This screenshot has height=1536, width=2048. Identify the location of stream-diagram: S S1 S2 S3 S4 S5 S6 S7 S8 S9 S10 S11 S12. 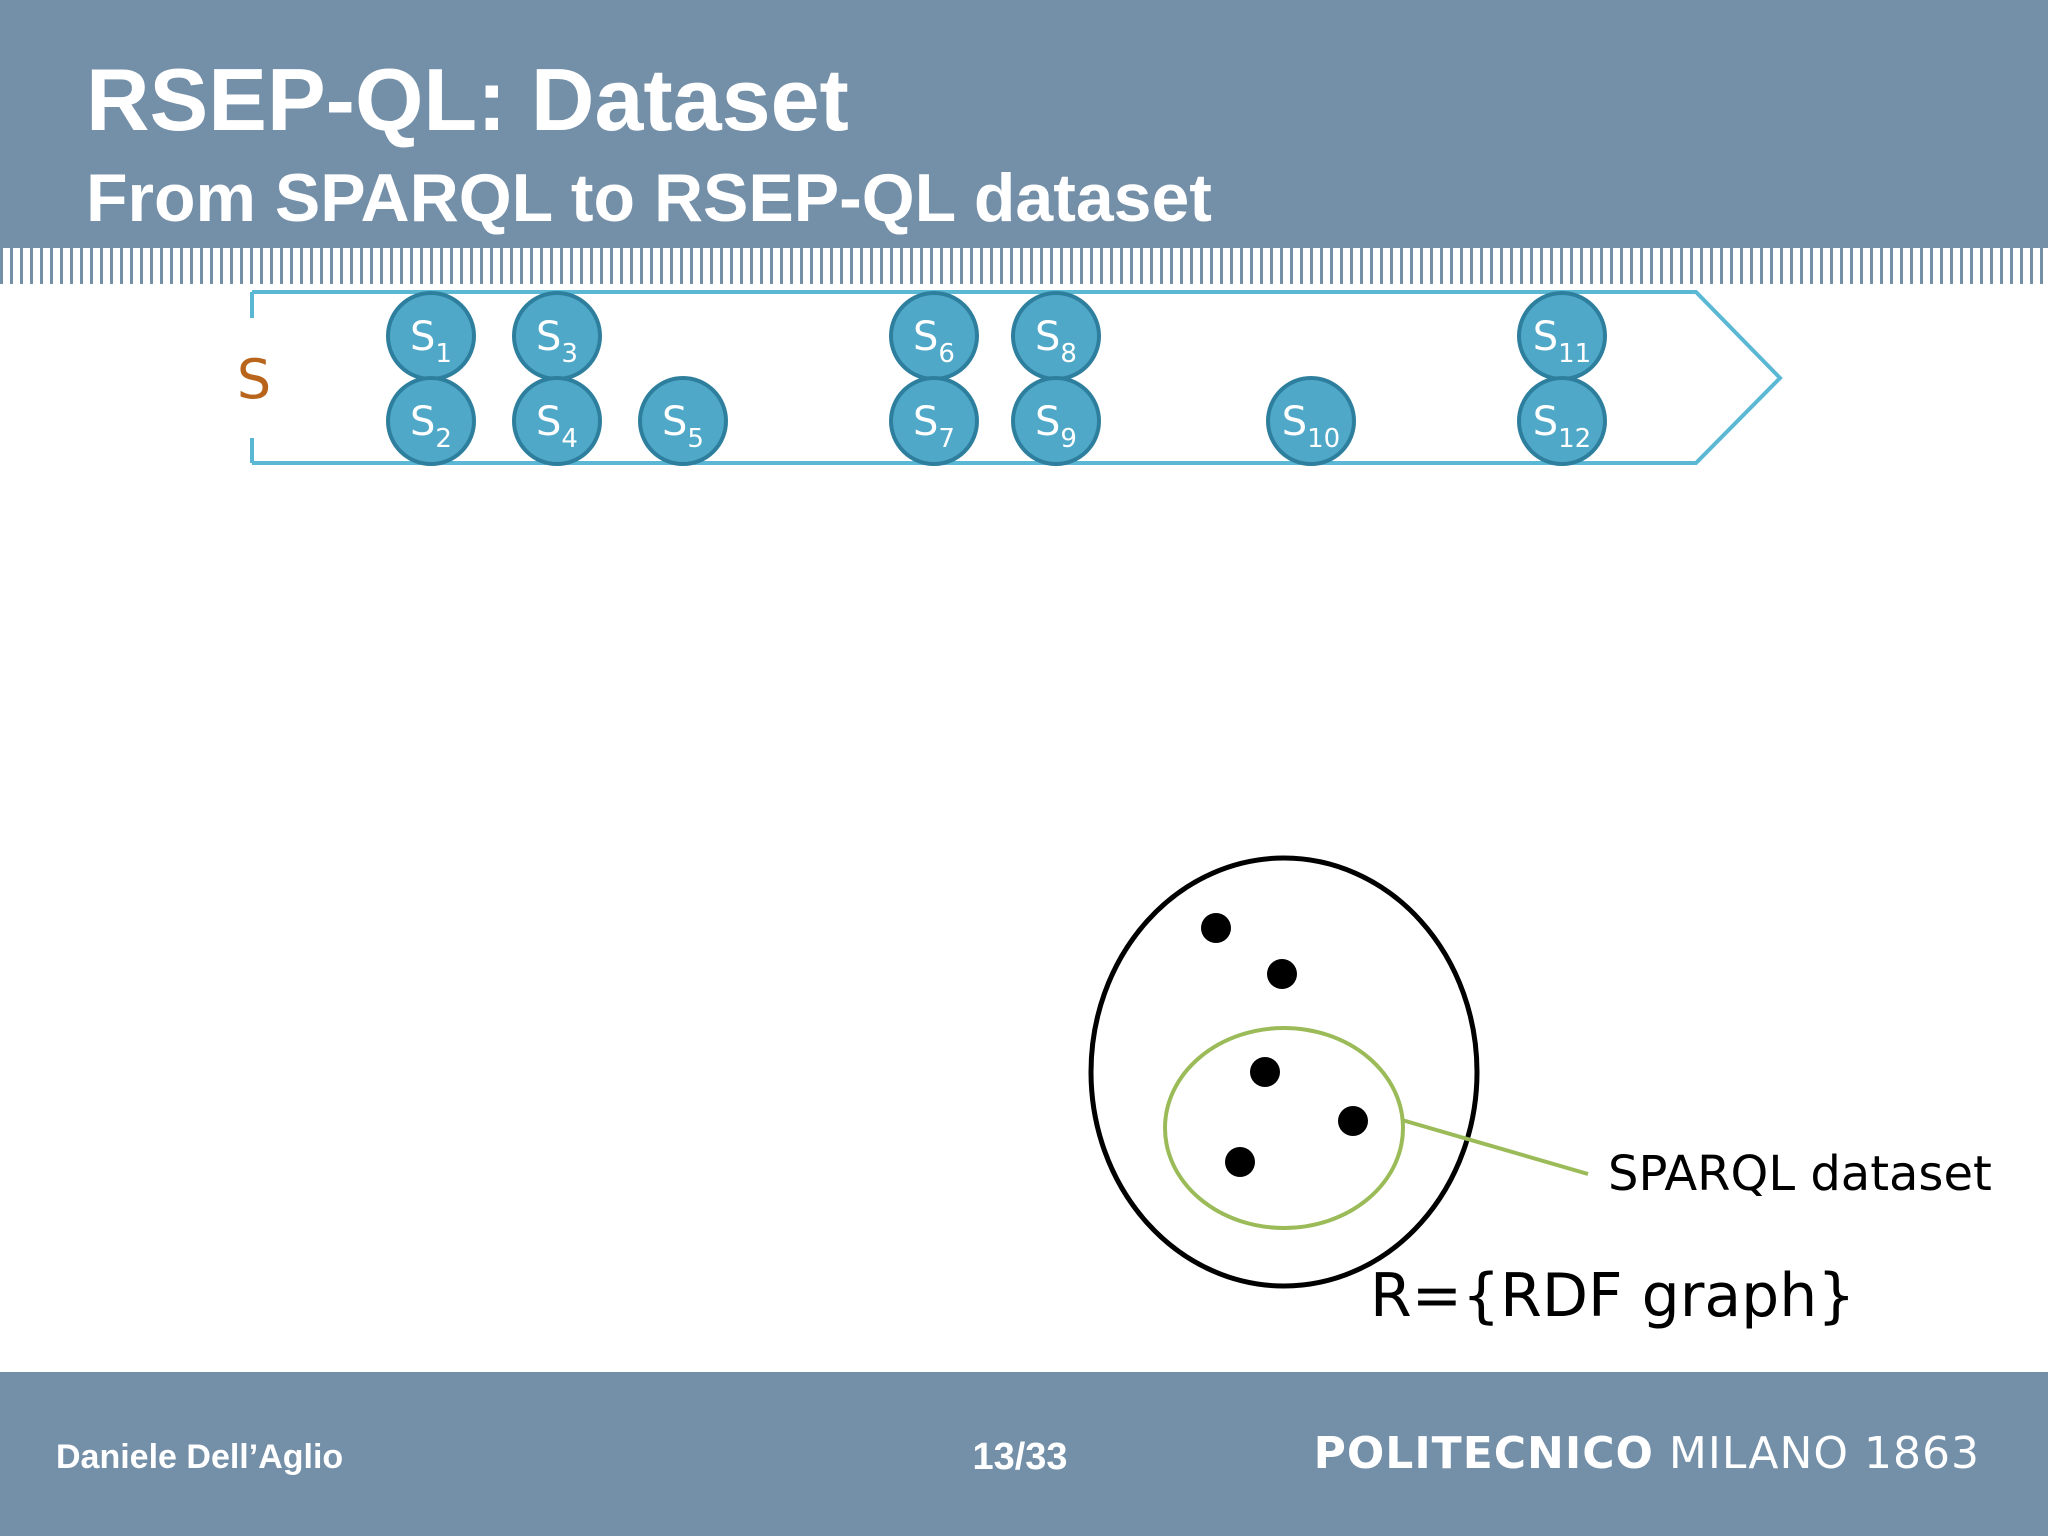
(1010, 378).